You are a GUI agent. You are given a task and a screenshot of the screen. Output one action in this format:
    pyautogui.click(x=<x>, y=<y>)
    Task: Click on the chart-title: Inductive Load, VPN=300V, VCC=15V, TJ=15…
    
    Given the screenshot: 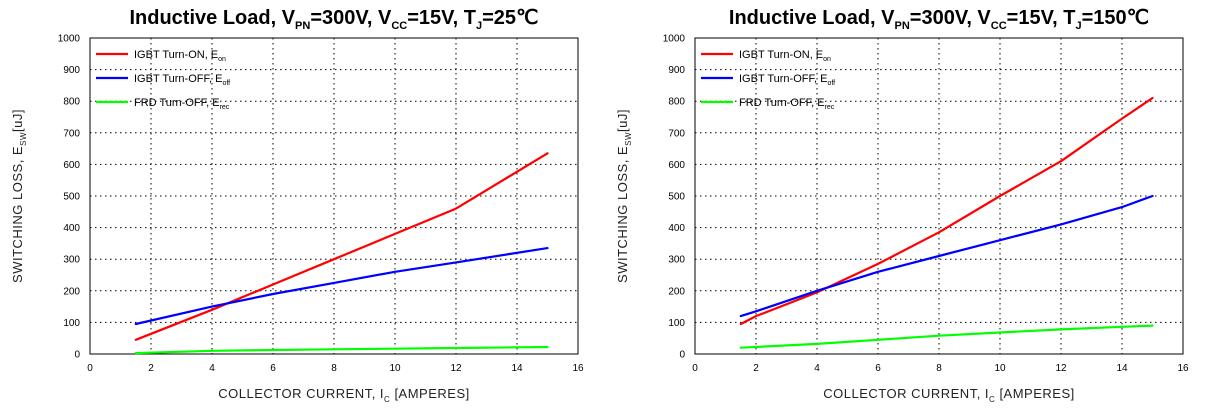 What is the action you would take?
    pyautogui.click(x=939, y=19)
    